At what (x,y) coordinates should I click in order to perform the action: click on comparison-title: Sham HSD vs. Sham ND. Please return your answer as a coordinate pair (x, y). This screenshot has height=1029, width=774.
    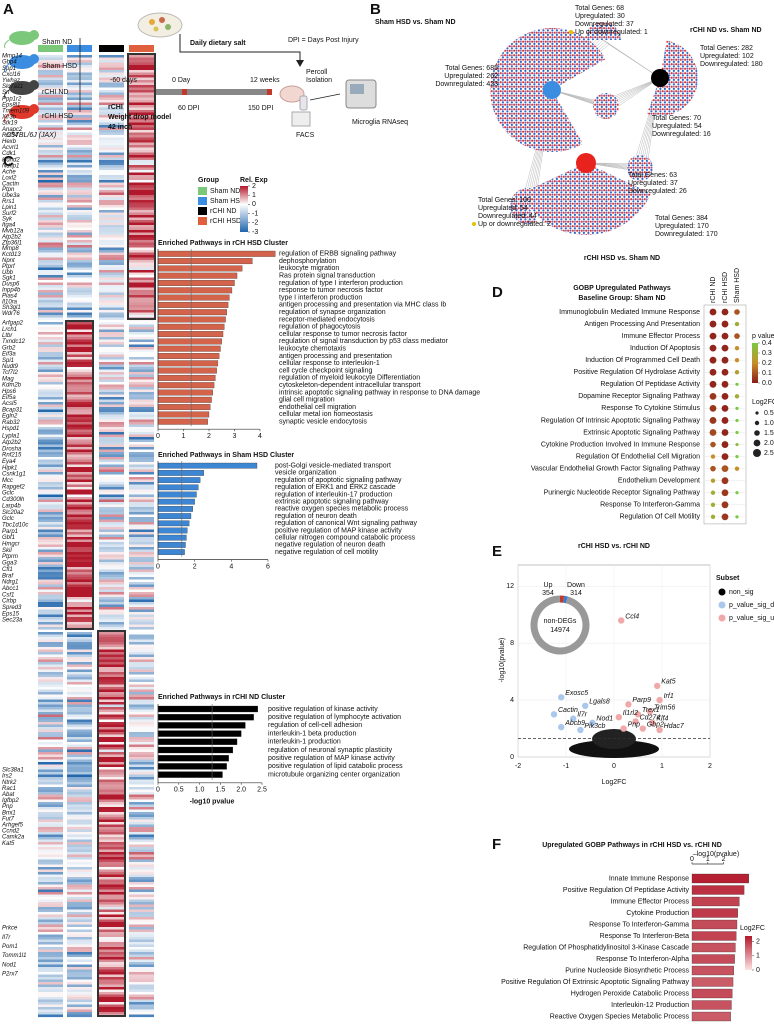
    Looking at the image, I should click on (415, 22).